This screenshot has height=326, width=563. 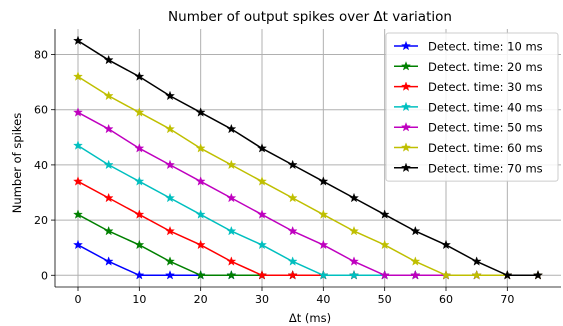 I want to click on x-axis-label: Δt (ms), so click(x=310, y=318).